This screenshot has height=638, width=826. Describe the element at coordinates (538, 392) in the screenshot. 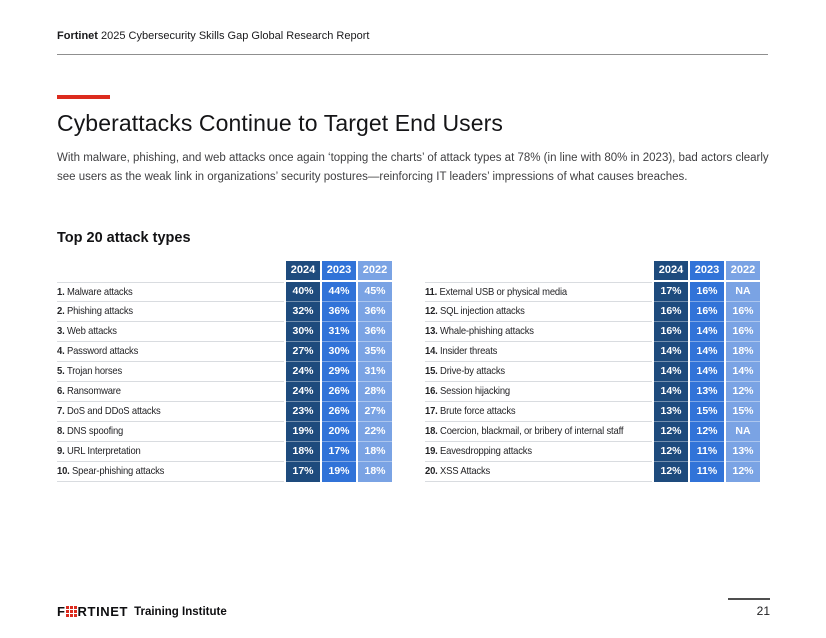

I see `attack-type-label: 16. Session hijacking` at that location.